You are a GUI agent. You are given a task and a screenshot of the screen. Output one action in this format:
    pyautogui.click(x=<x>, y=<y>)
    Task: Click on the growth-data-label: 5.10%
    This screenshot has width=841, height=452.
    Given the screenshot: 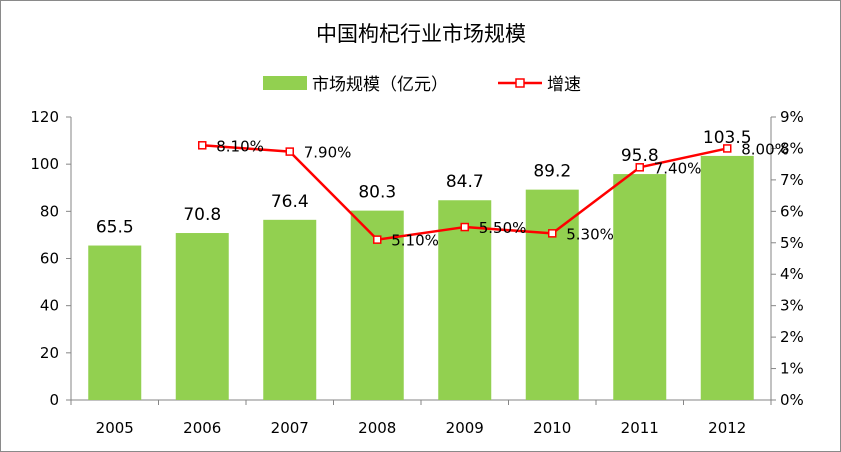 What is the action you would take?
    pyautogui.click(x=415, y=241)
    